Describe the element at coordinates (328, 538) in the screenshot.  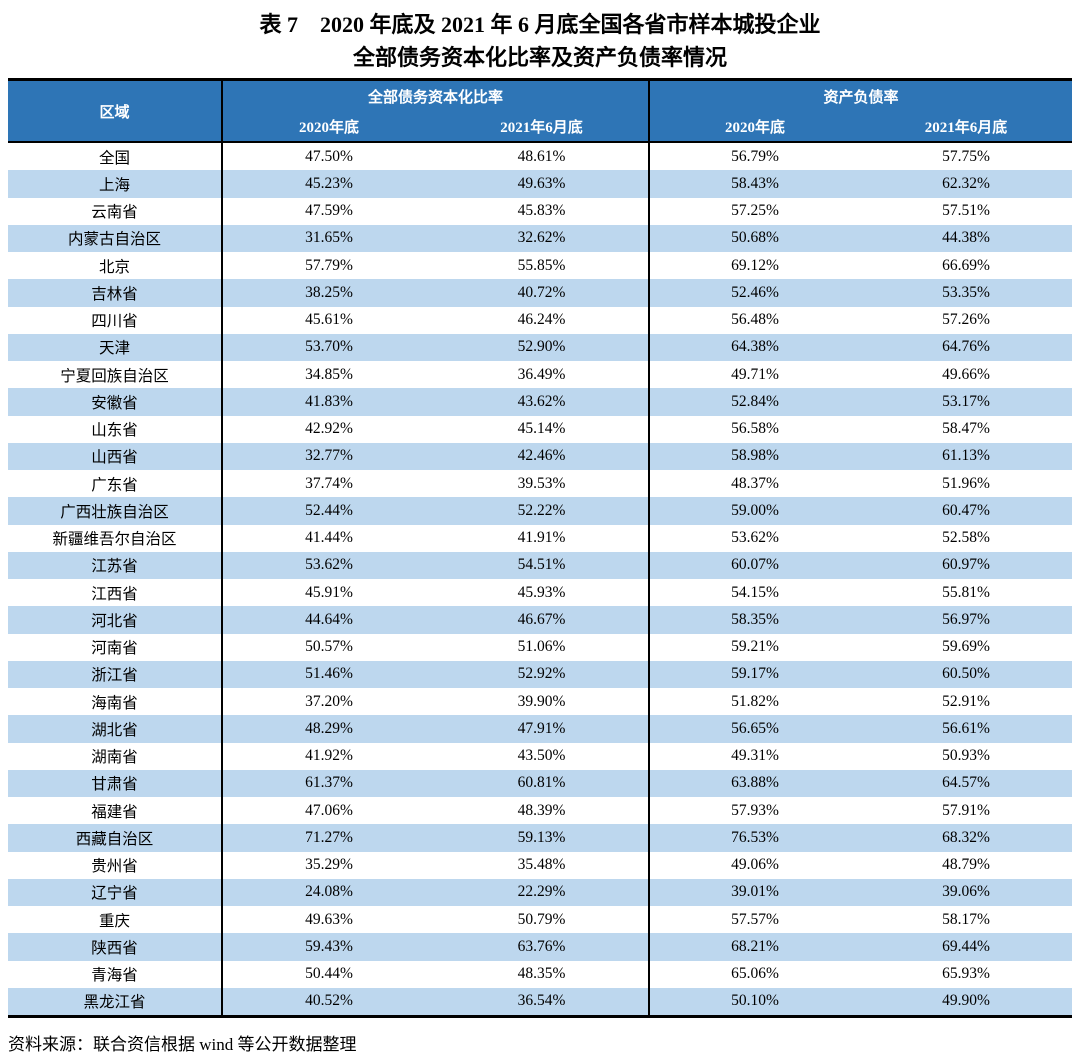
I see `value-cell: 41.44%` at that location.